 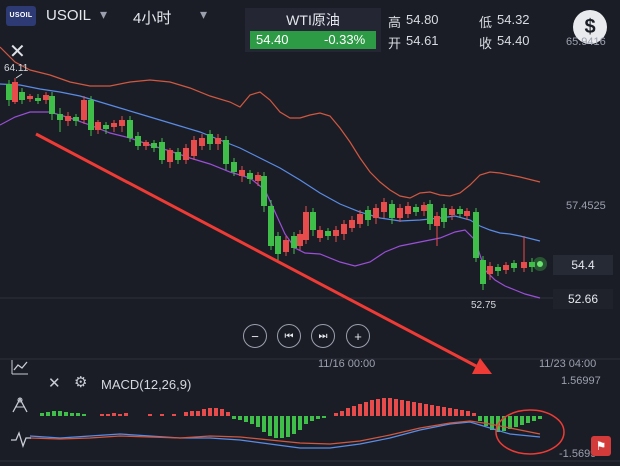 What do you see at coordinates (323, 336) in the screenshot?
I see `next-button: ⏭` at bounding box center [323, 336].